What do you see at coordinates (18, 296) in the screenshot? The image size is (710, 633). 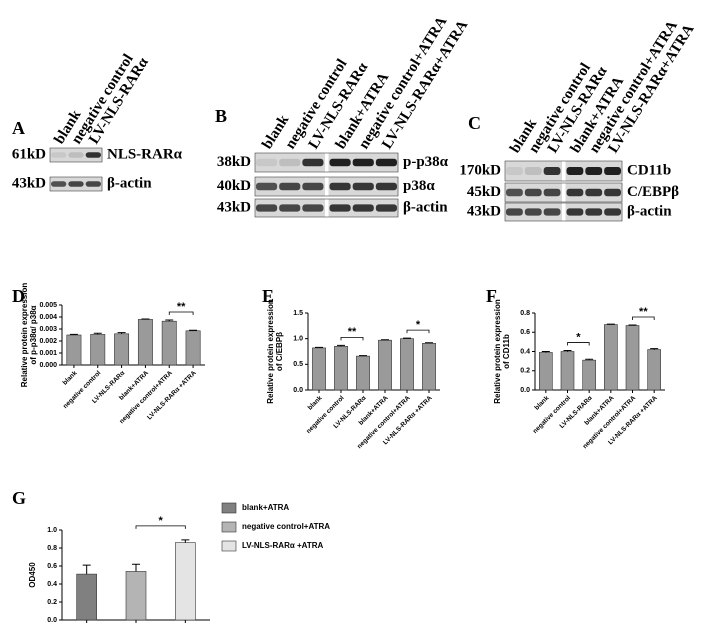 I see `panel-label: D` at bounding box center [18, 296].